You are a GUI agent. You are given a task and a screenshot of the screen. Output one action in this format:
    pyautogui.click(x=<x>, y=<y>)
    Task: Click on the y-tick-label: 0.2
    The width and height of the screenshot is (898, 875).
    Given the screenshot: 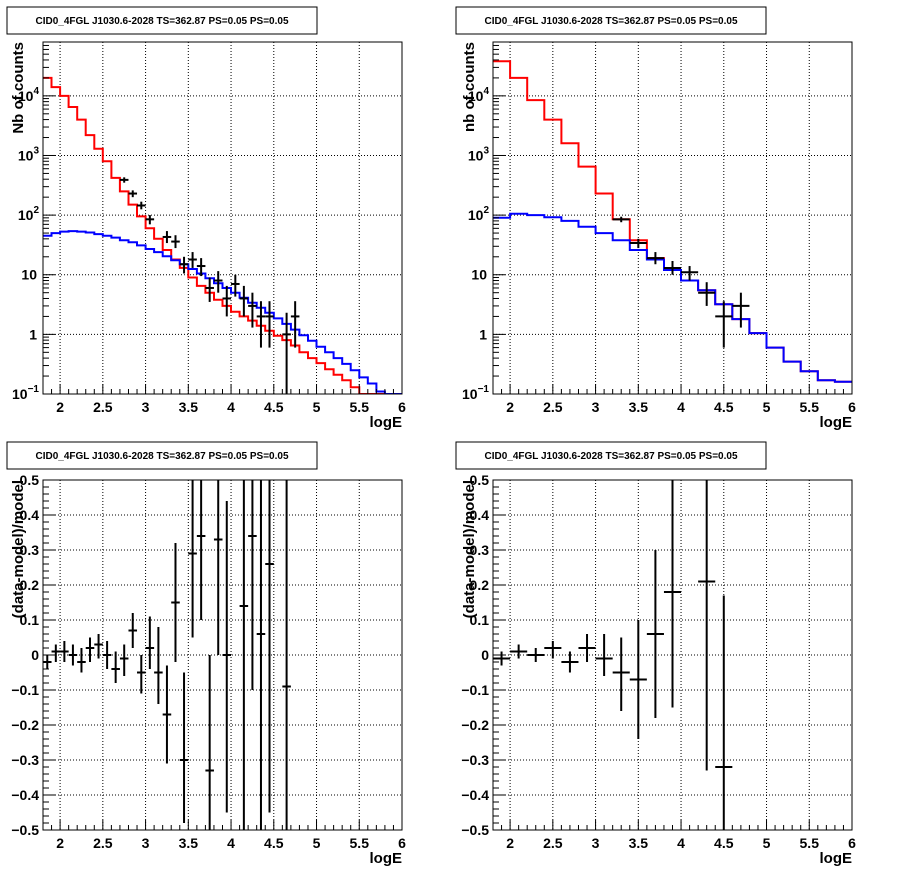 What is the action you would take?
    pyautogui.click(x=30, y=585)
    